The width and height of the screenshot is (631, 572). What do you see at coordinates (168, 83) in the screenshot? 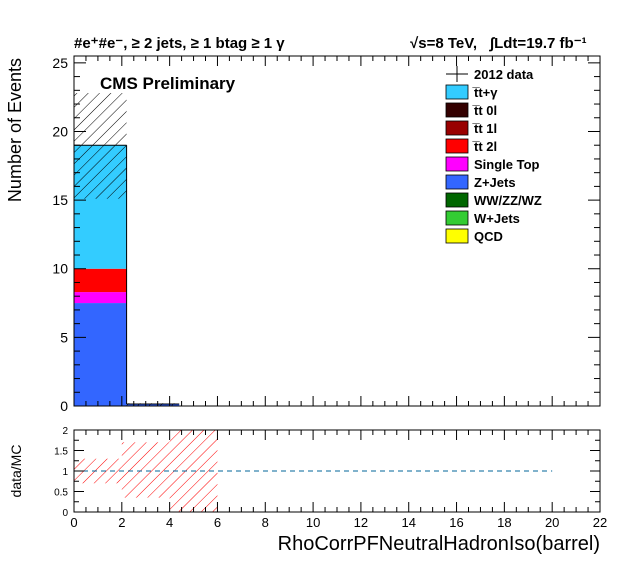
I see `cms-preliminary-label: CMS Preliminary` at bounding box center [168, 83].